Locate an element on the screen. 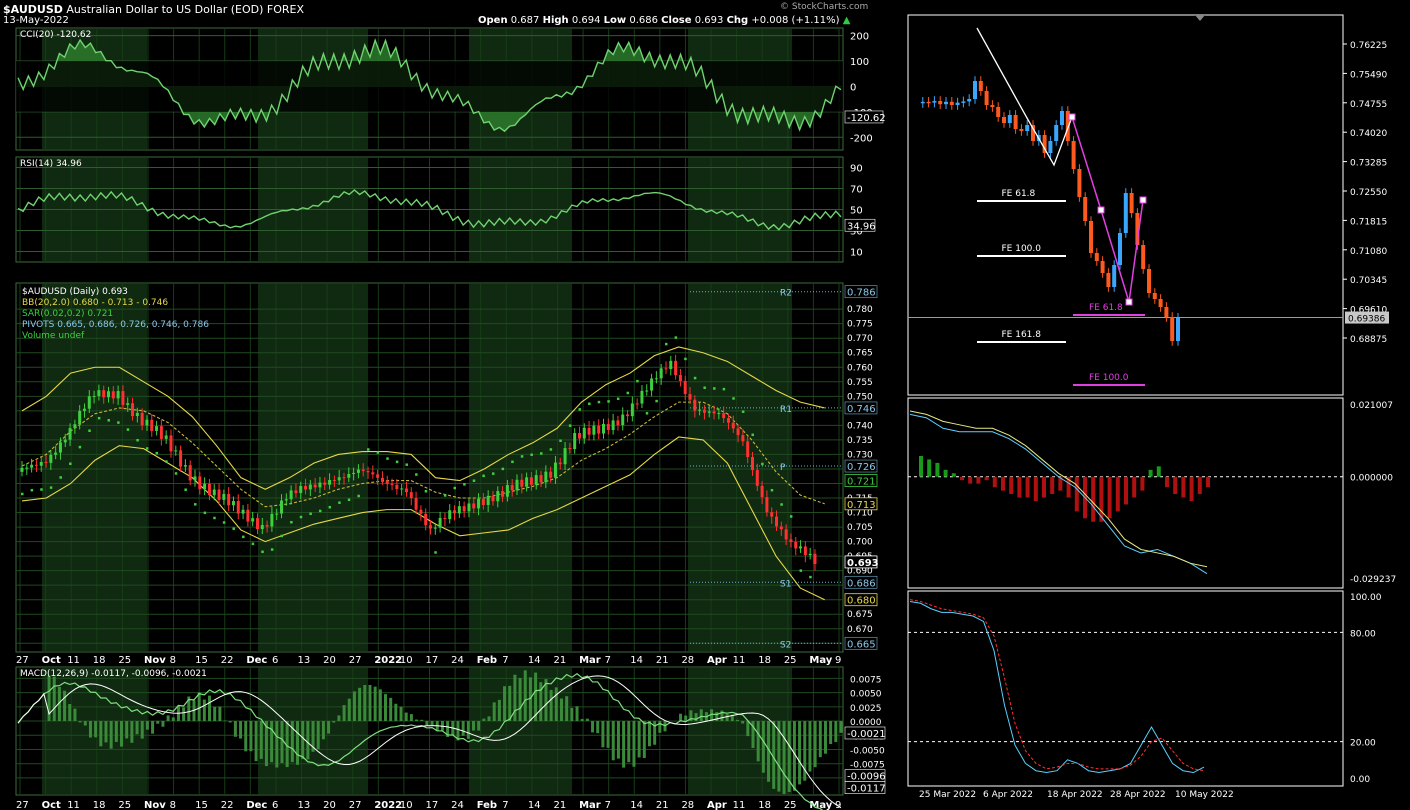 This screenshot has width=1410, height=810. x-axis-label: 21 is located at coordinates (559, 660).